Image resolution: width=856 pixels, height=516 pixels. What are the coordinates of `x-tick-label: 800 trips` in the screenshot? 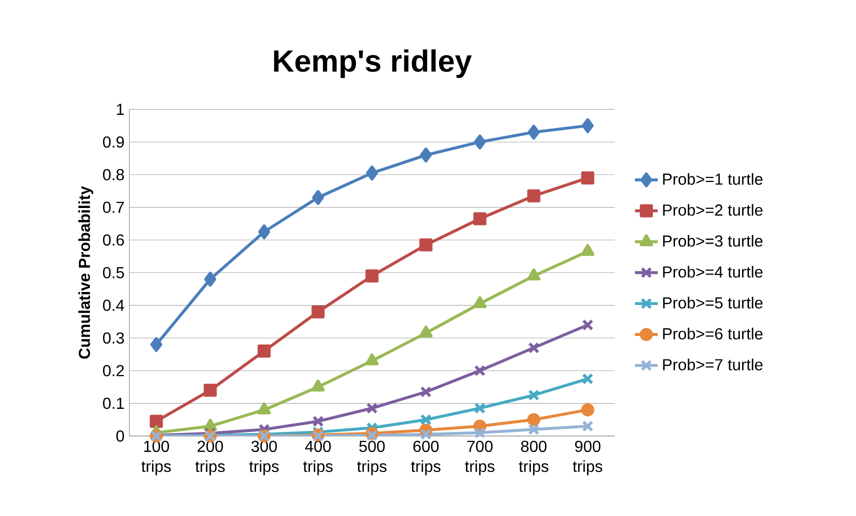 It's located at (533, 458).